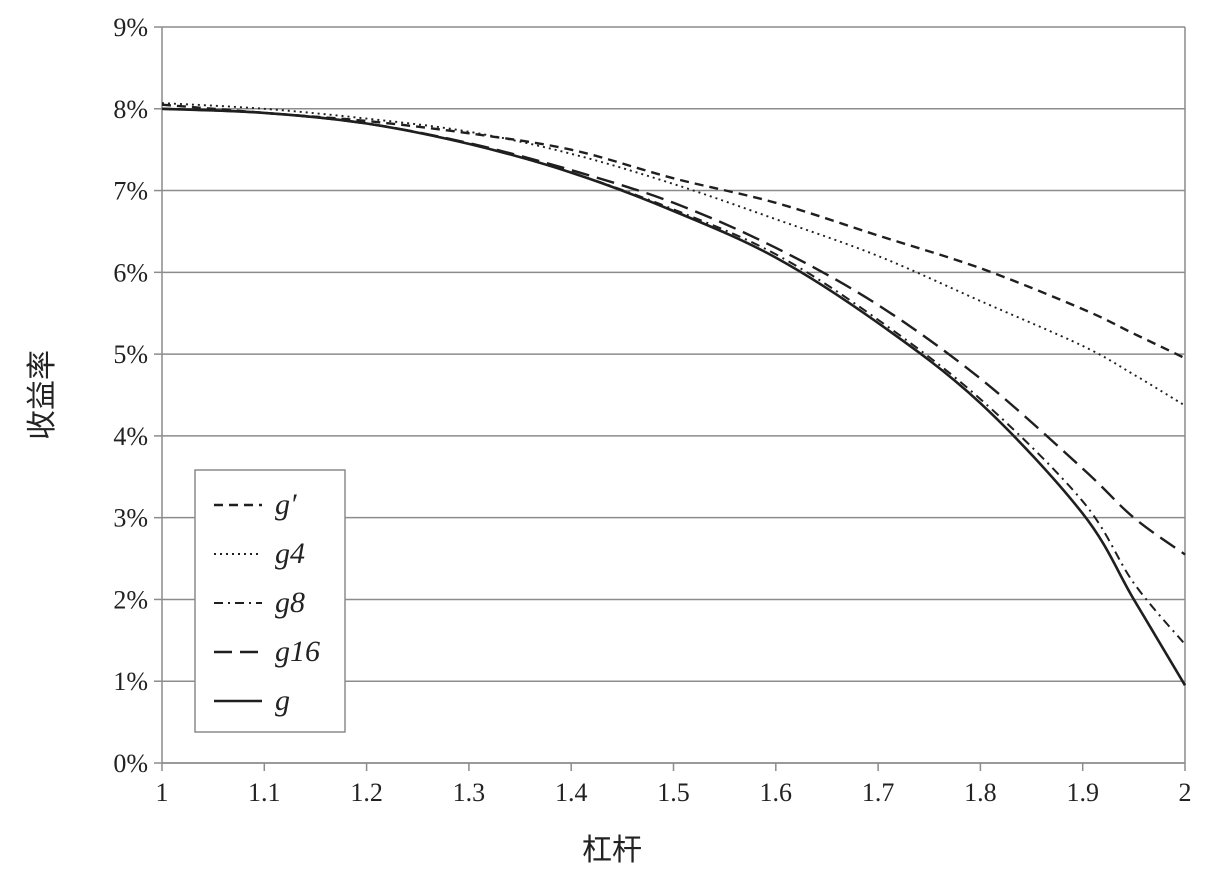 This screenshot has width=1216, height=875. I want to click on y-tick-label: 8%, so click(130, 109).